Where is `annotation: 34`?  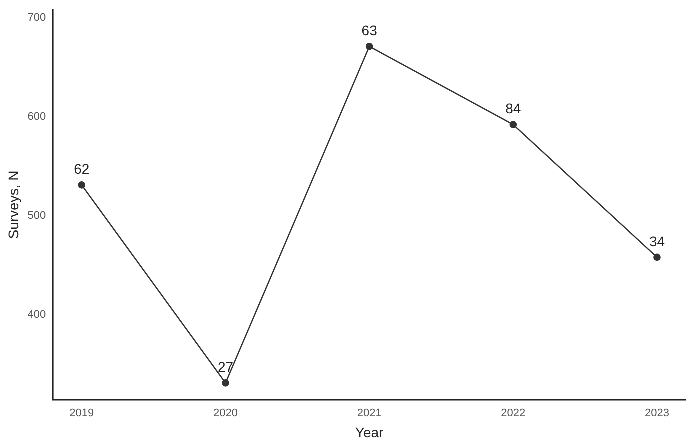 annotation: 34 is located at coordinates (657, 241).